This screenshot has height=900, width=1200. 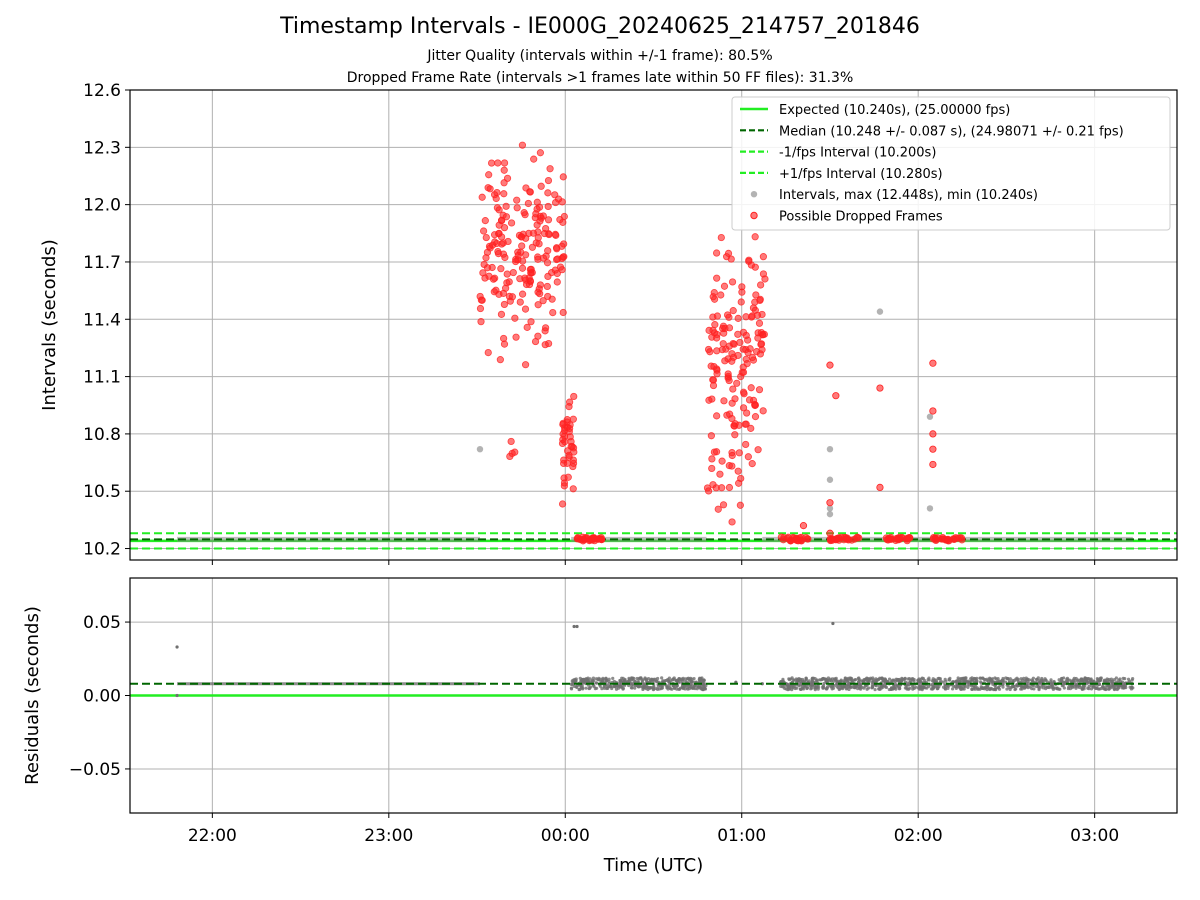 I want to click on legend-box, so click(x=951, y=163).